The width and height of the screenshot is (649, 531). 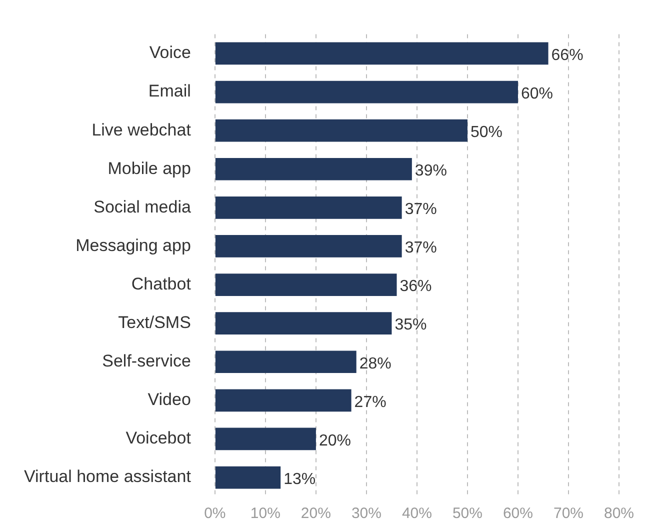 What do you see at coordinates (300, 479) in the screenshot?
I see `data-label: 13%` at bounding box center [300, 479].